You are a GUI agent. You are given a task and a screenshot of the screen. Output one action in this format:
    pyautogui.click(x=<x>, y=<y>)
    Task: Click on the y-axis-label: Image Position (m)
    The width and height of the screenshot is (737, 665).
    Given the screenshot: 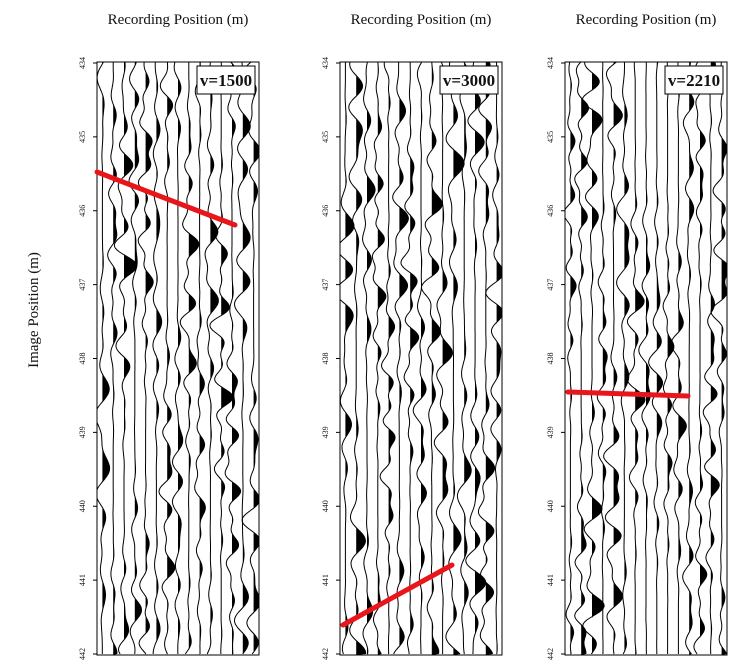 What is the action you would take?
    pyautogui.click(x=34, y=310)
    